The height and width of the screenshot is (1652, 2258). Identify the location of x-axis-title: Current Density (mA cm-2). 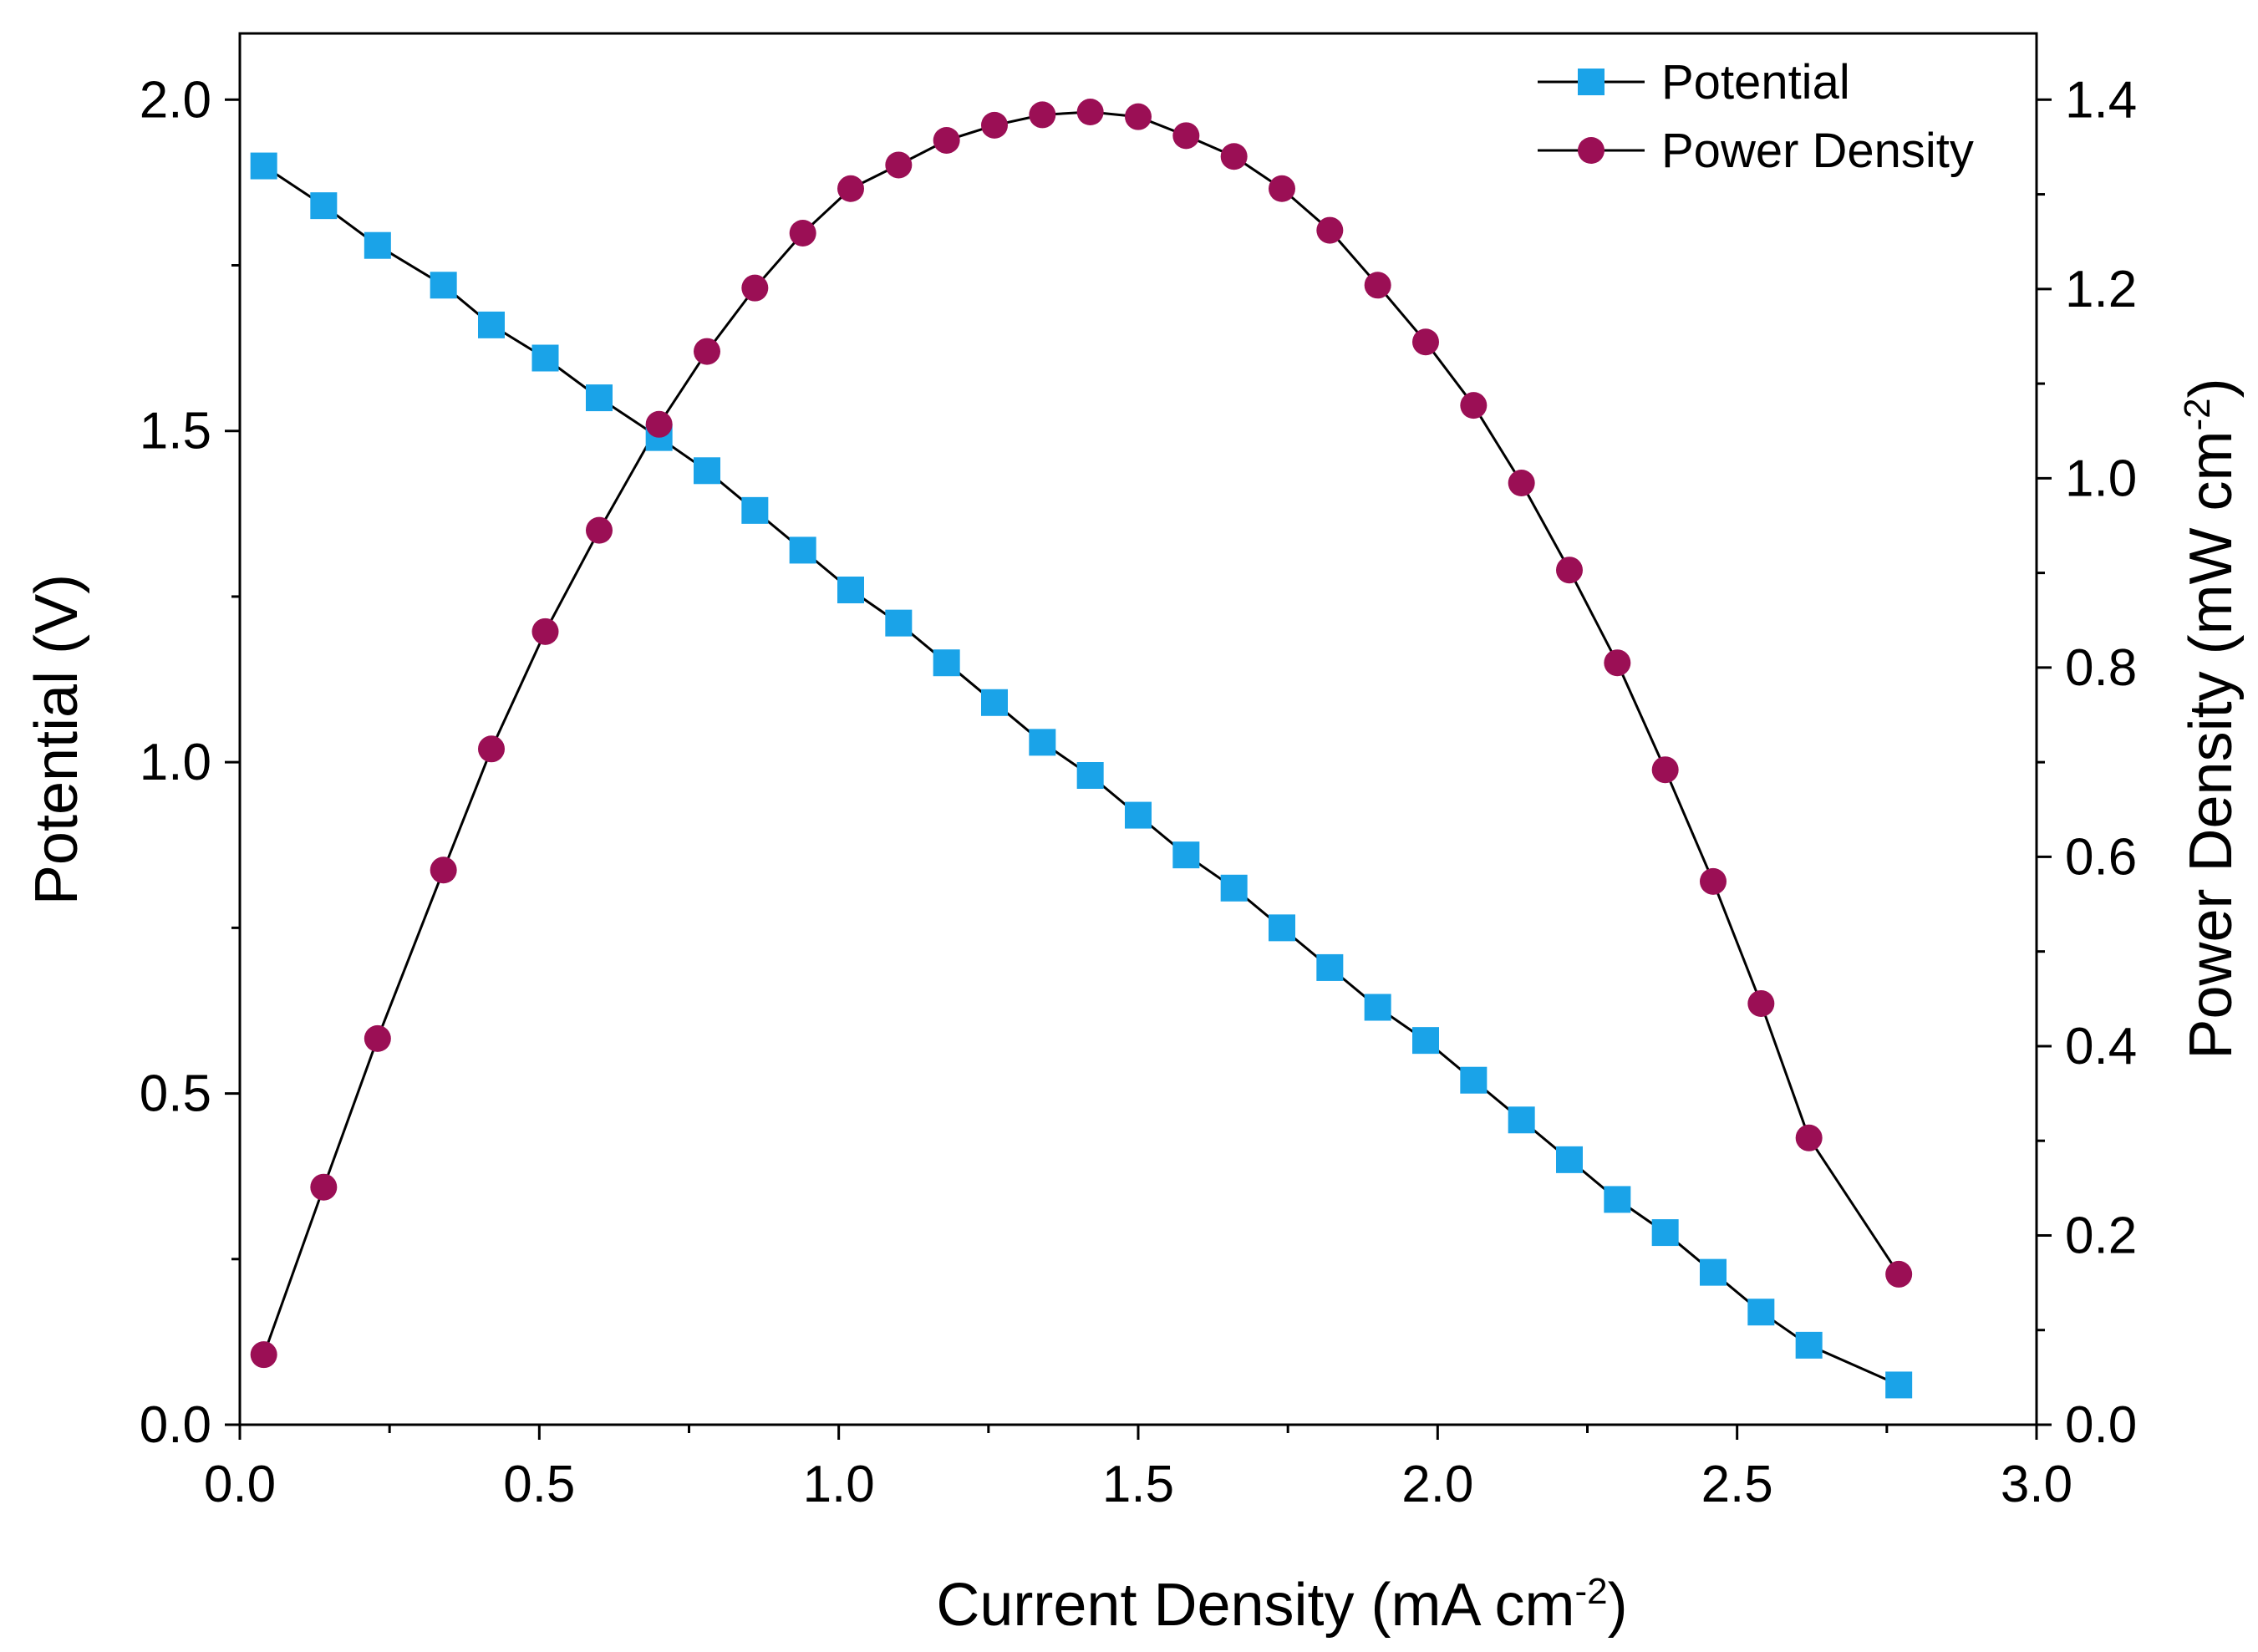
(1281, 1605).